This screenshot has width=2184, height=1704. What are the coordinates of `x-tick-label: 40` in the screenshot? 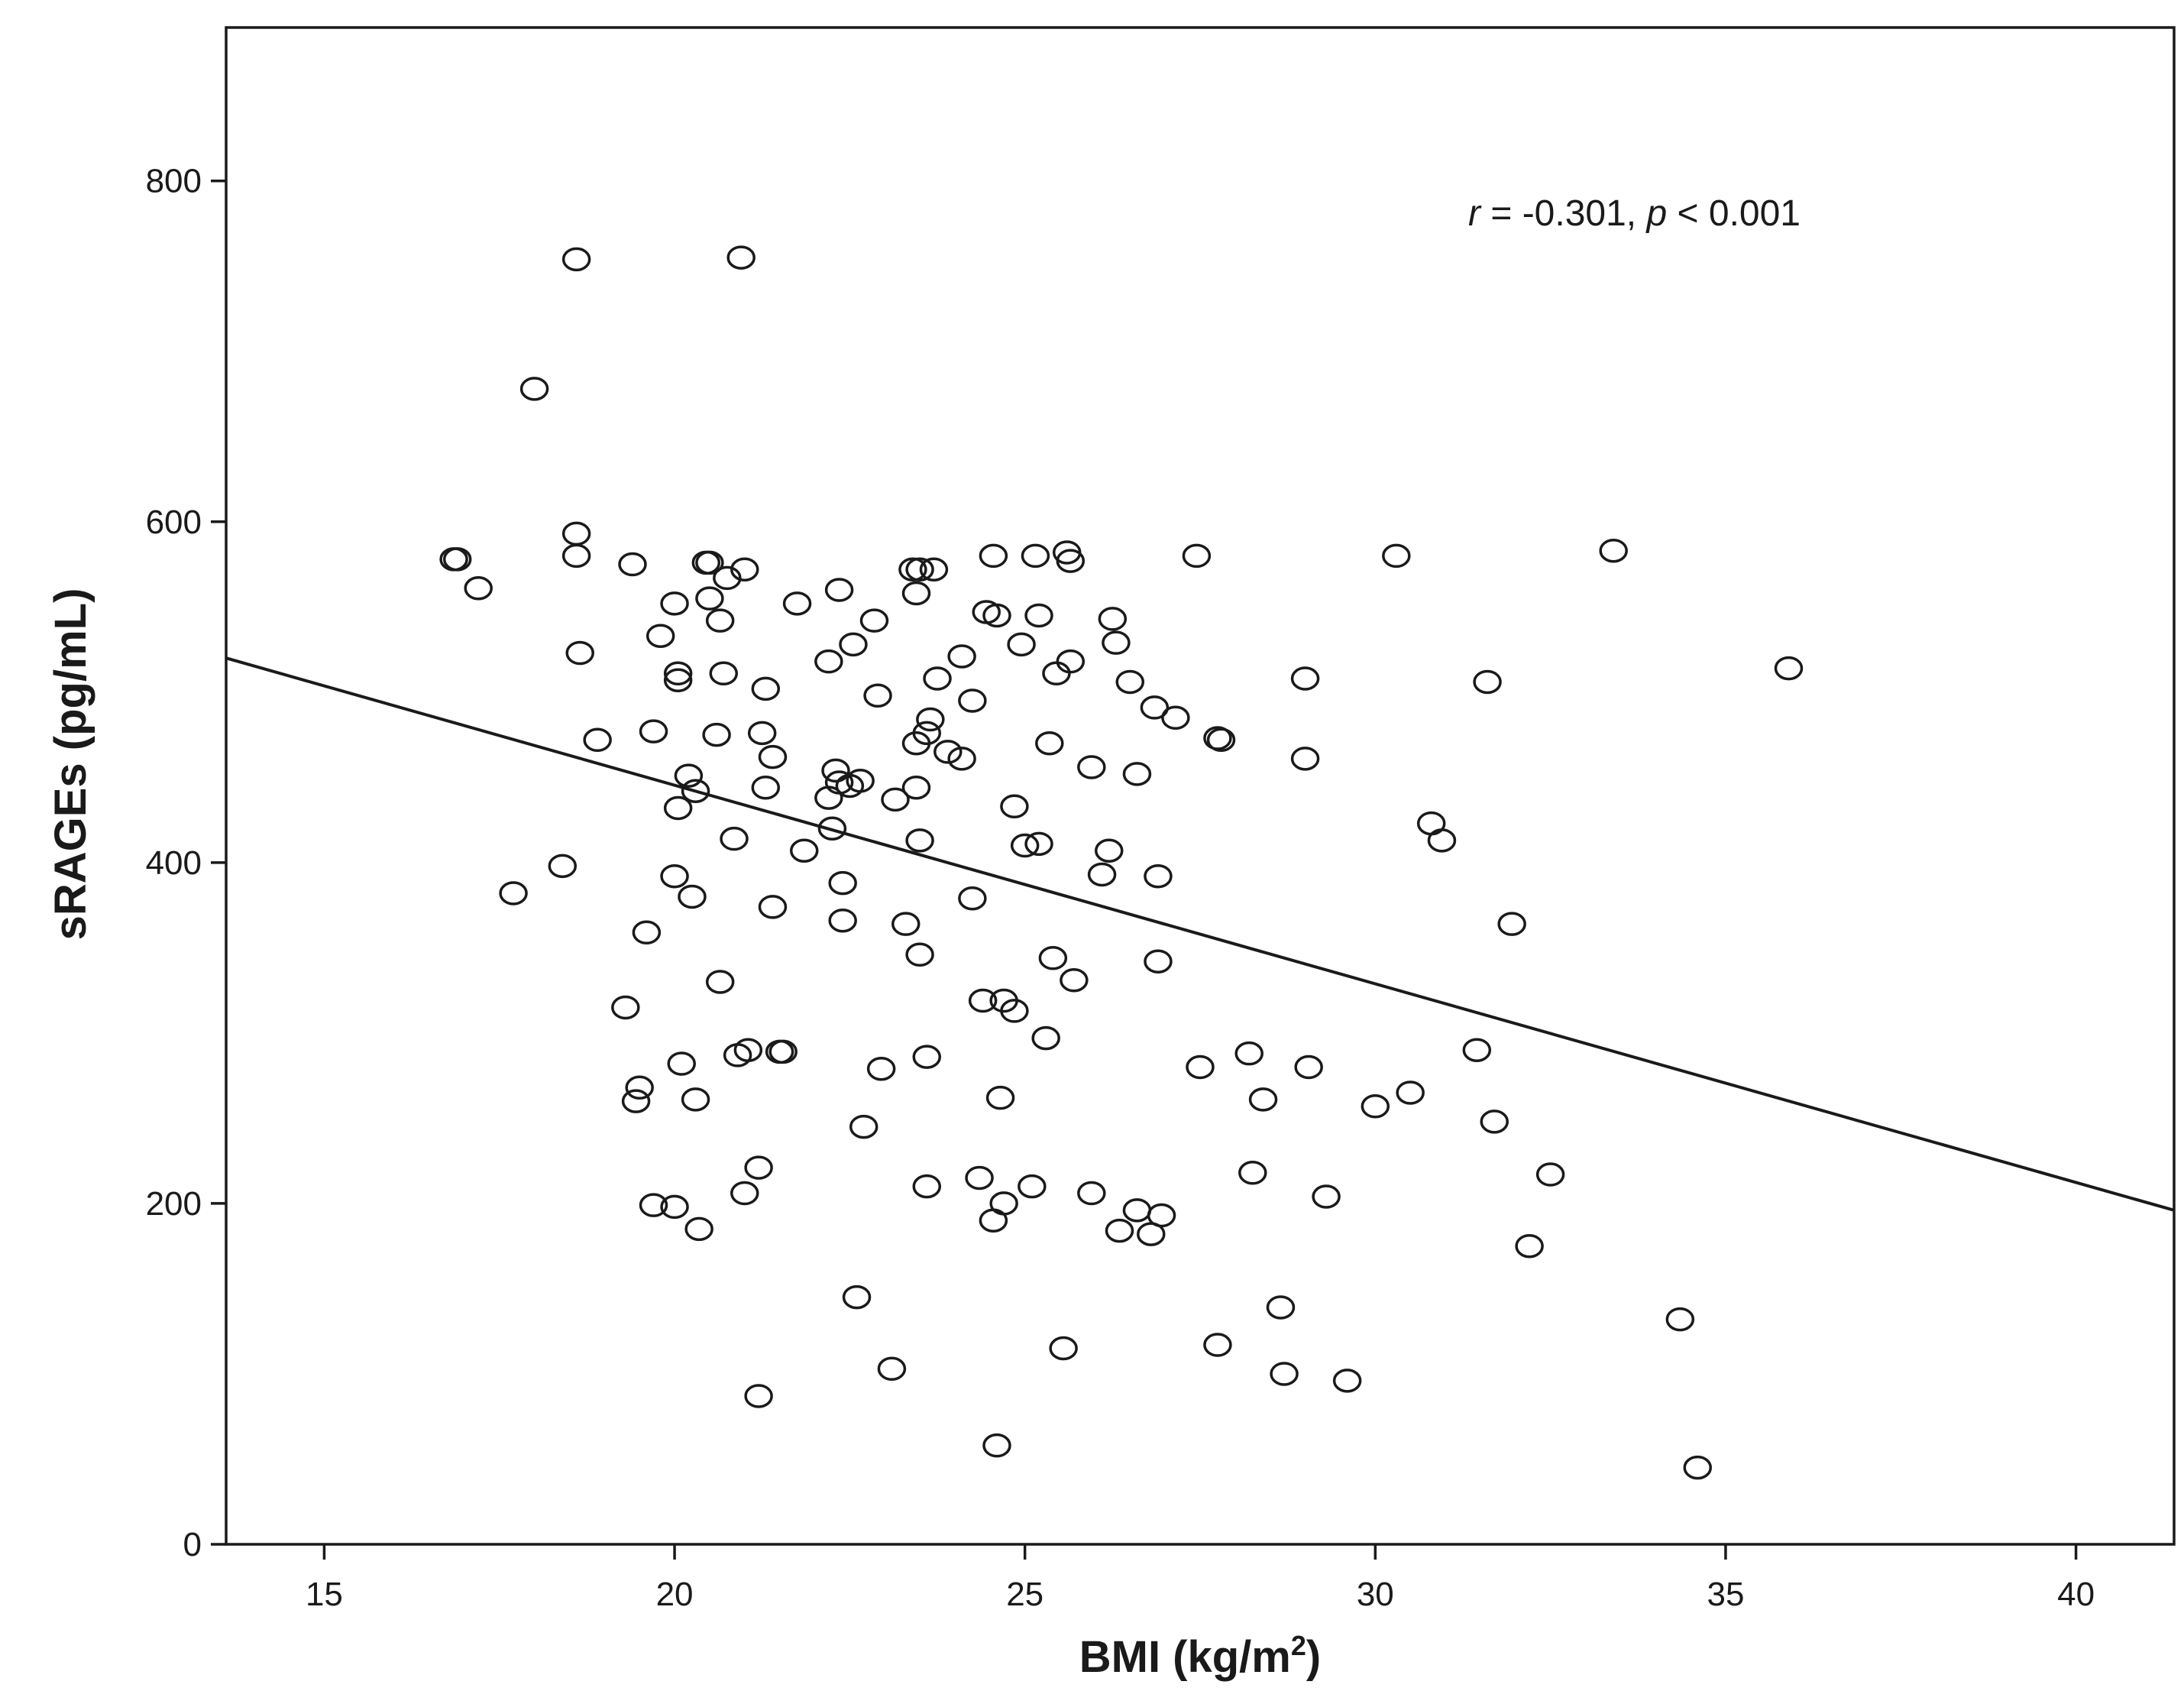 It's located at (2076, 1595).